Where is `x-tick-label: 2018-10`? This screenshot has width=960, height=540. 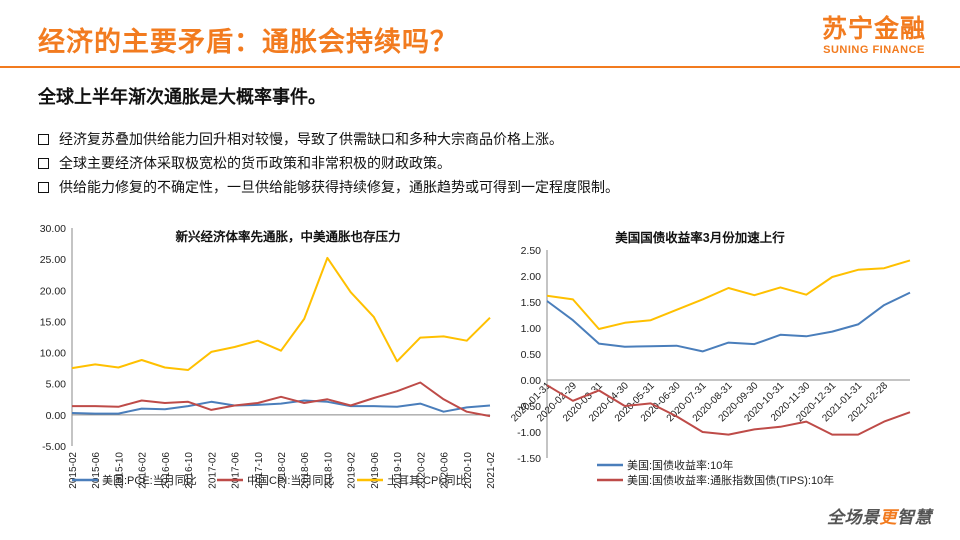
x-tick-label: 2018-10 is located at coordinates (328, 470).